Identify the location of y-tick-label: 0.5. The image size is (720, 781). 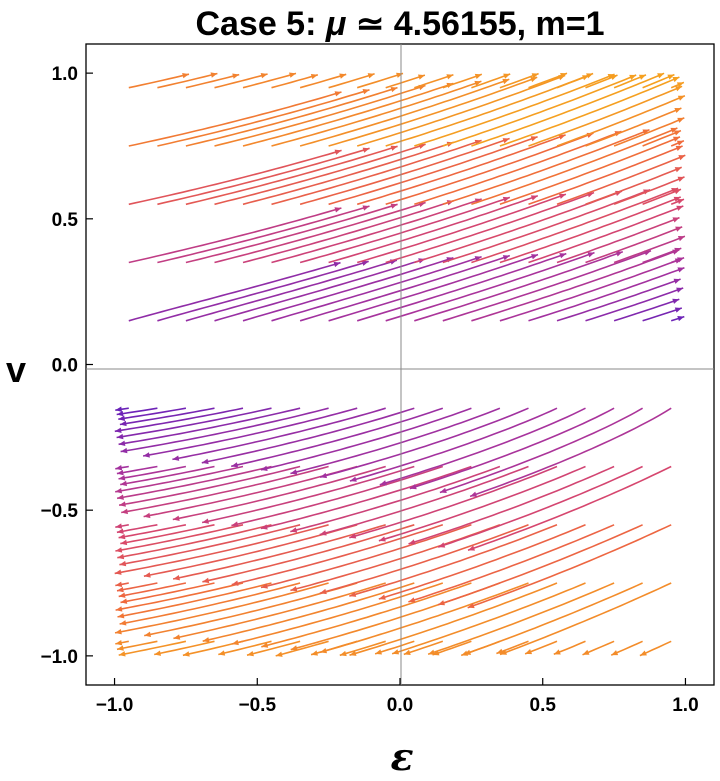
(65, 220).